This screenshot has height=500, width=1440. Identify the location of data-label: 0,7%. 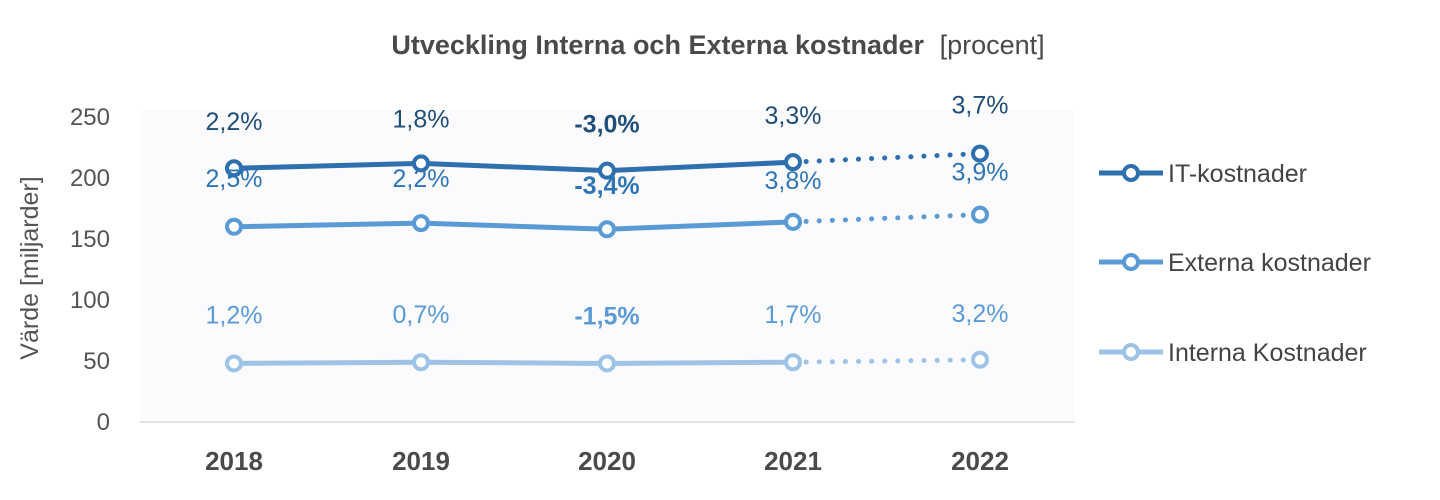
(421, 315).